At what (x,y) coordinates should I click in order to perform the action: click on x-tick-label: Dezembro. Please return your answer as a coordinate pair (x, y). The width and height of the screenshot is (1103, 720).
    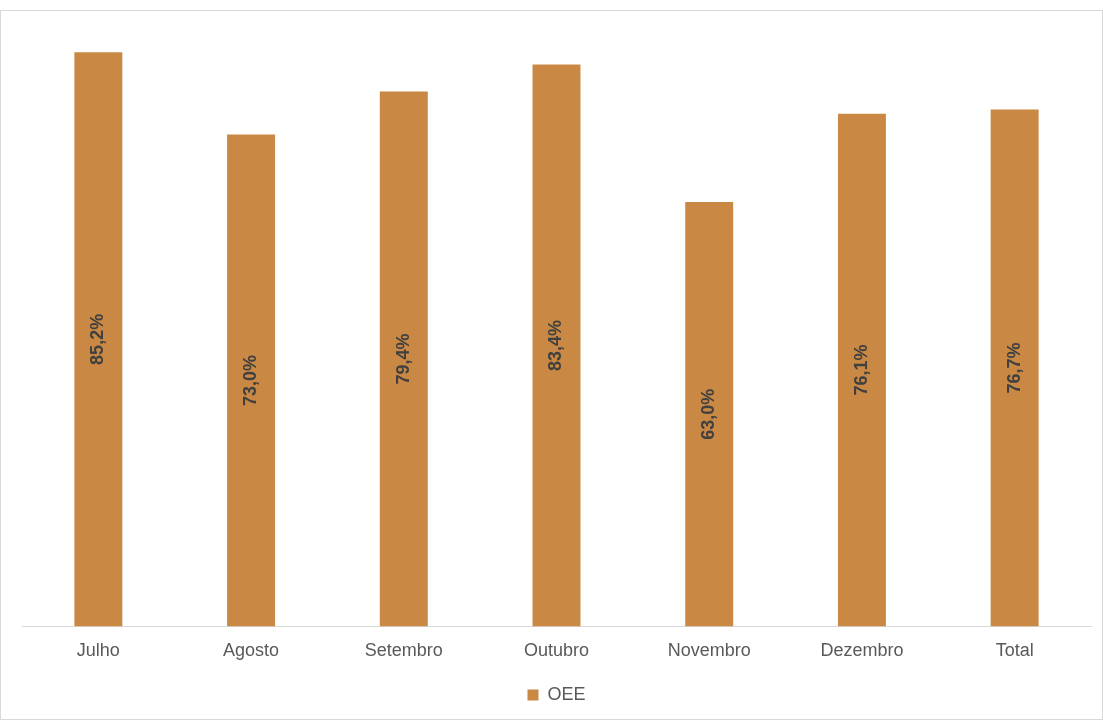
    Looking at the image, I should click on (862, 650).